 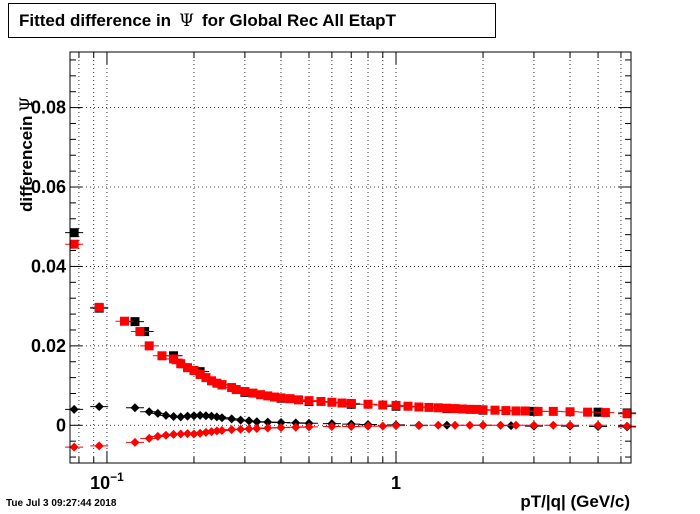 What do you see at coordinates (48, 187) in the screenshot?
I see `y-tick-label: 0.06` at bounding box center [48, 187].